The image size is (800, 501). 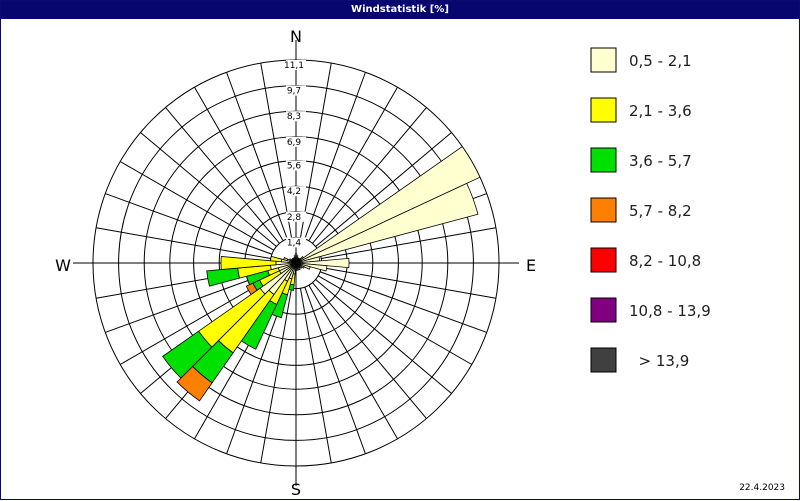 I want to click on rose-center, so click(x=296, y=263).